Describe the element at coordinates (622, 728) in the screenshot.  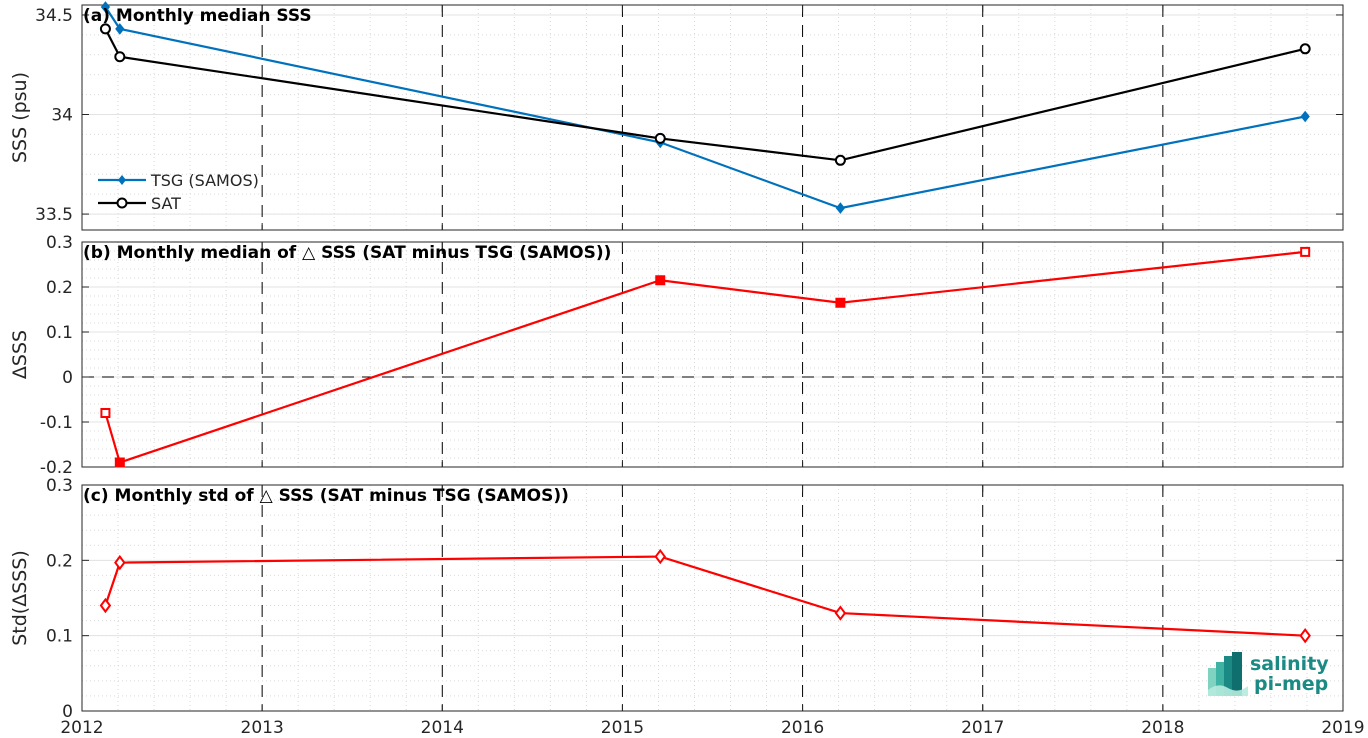
I see `x-tick-label: 2015` at that location.